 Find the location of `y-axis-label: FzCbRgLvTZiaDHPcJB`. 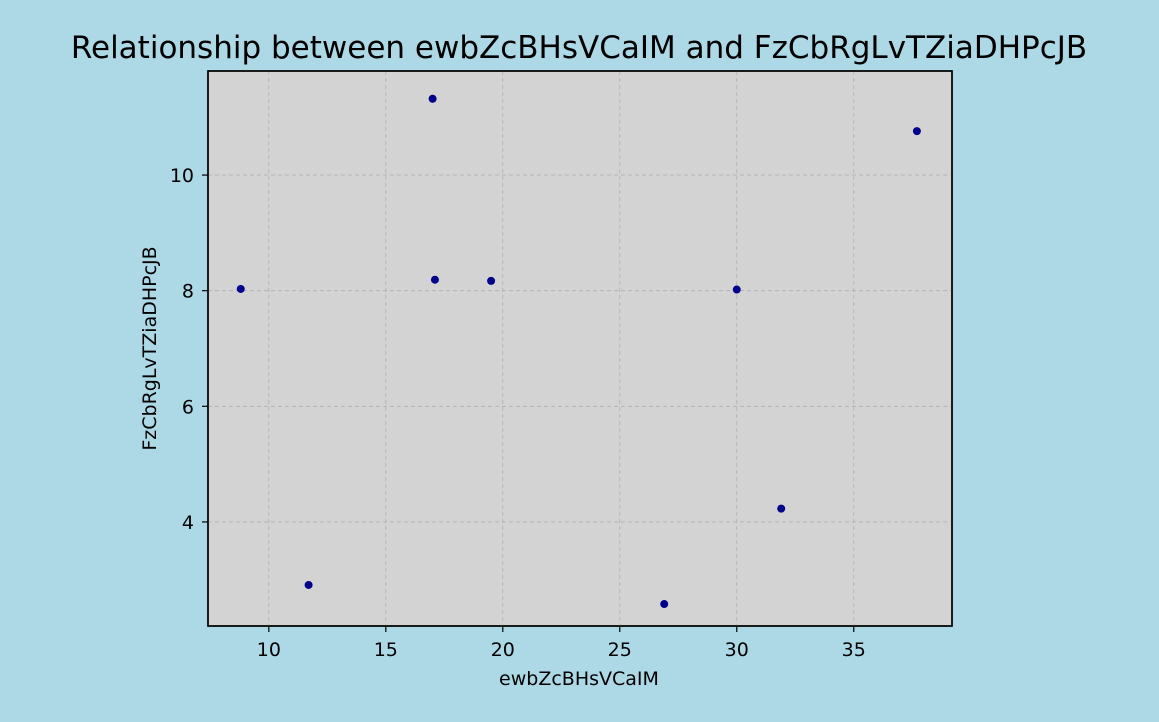

y-axis-label: FzCbRgLvTZiaDHPcJB is located at coordinates (150, 348).